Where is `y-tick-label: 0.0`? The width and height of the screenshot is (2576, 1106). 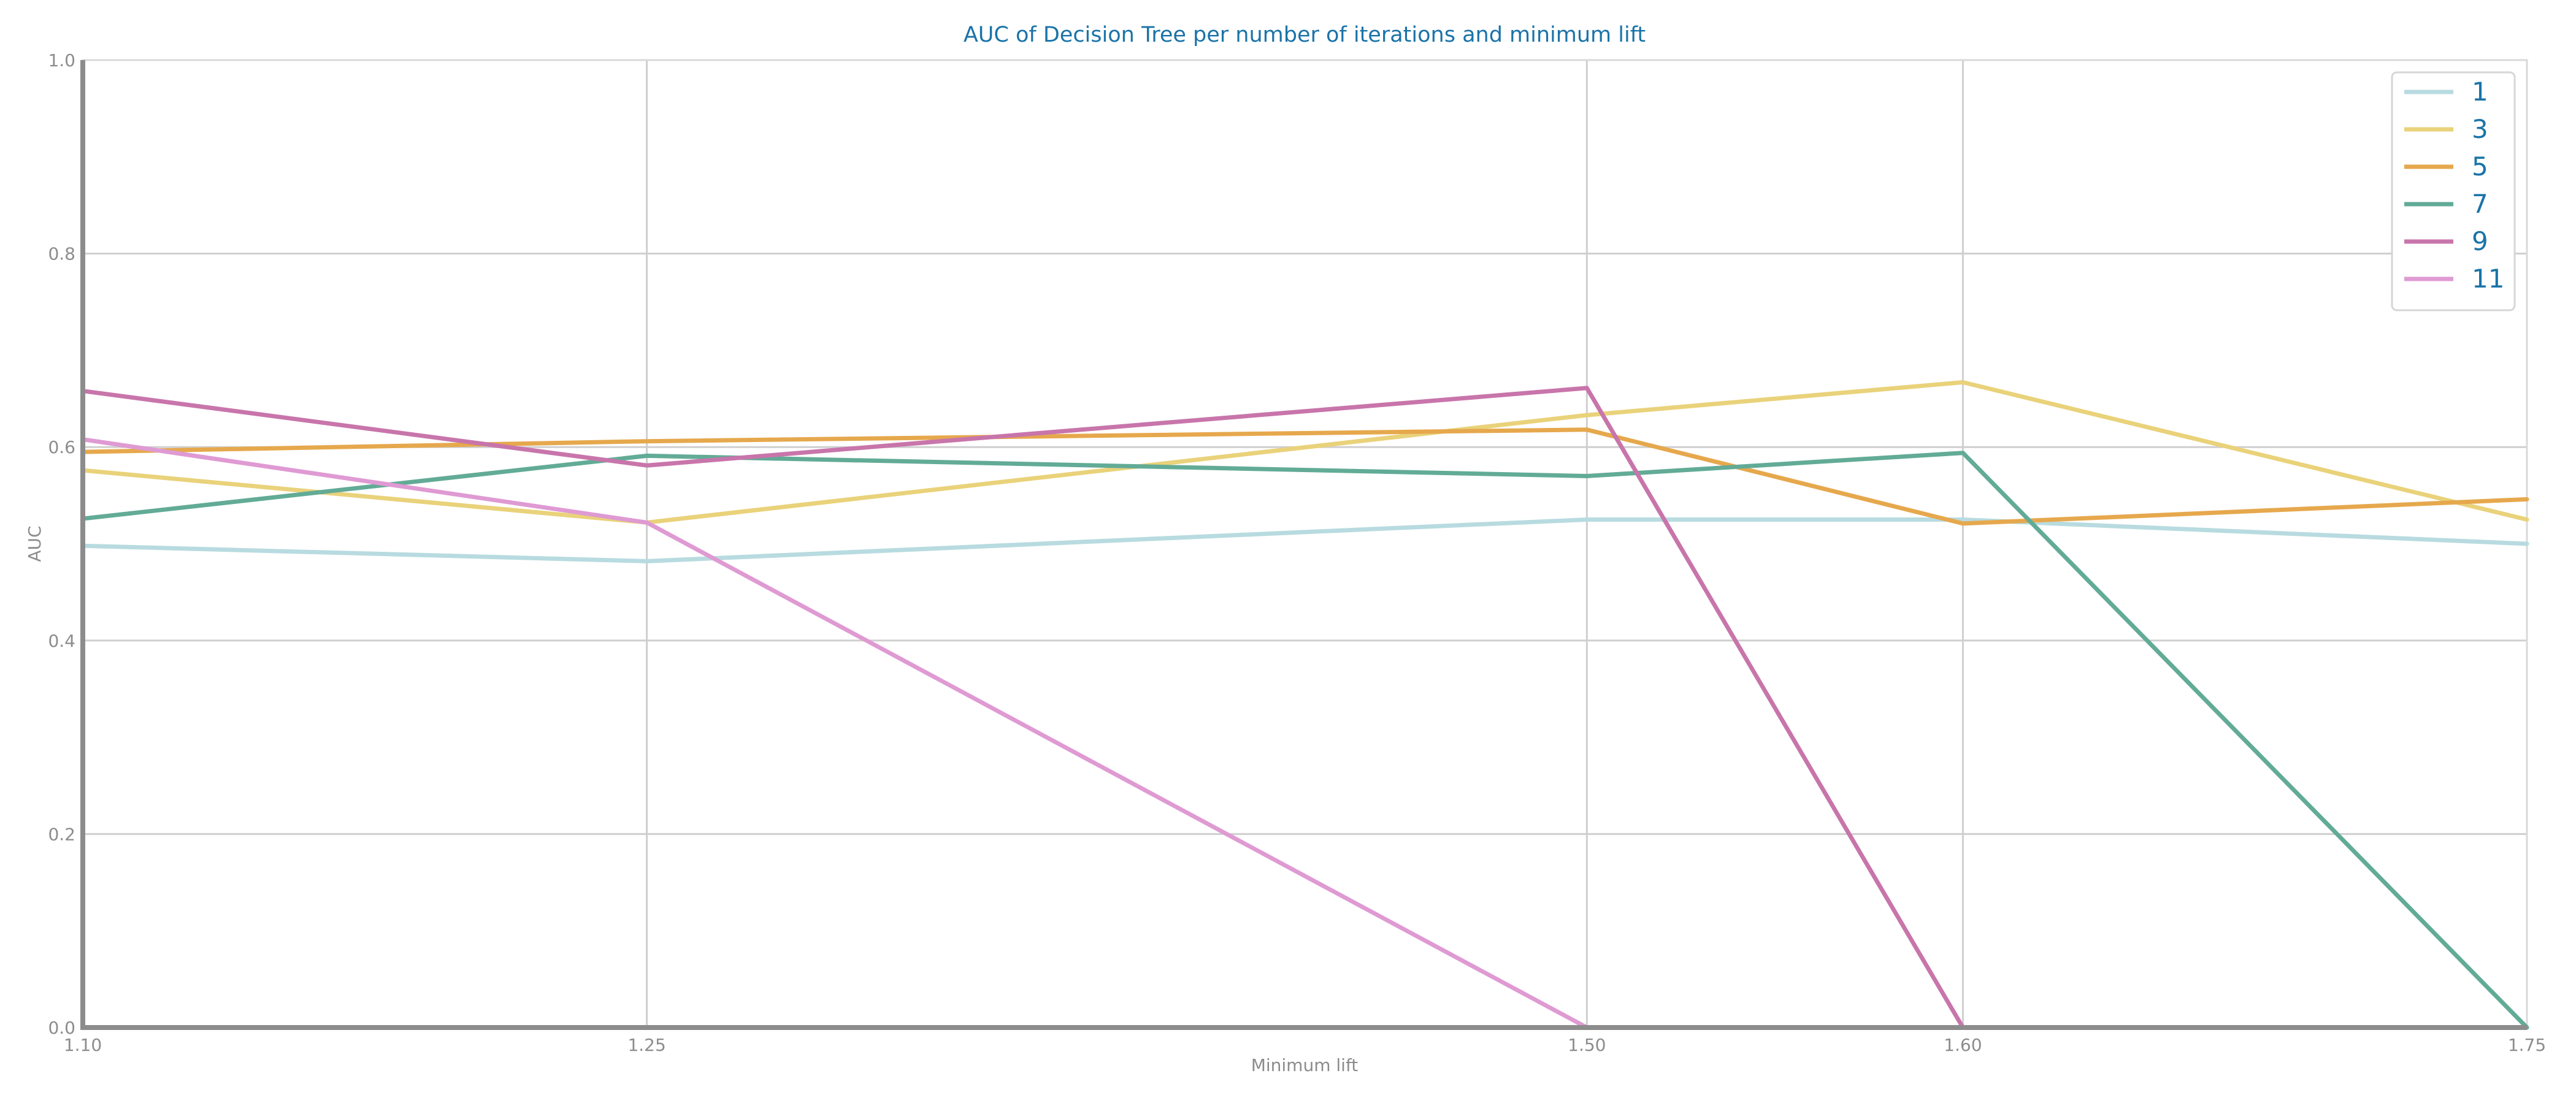 y-tick-label: 0.0 is located at coordinates (61, 1028).